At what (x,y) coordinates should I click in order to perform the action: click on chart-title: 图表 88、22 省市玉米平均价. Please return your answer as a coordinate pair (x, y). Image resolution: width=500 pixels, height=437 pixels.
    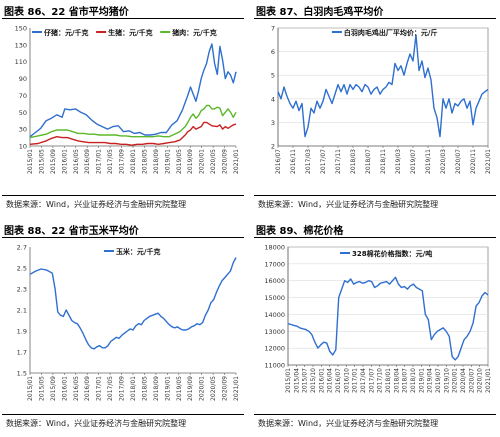
    Looking at the image, I should click on (71, 231).